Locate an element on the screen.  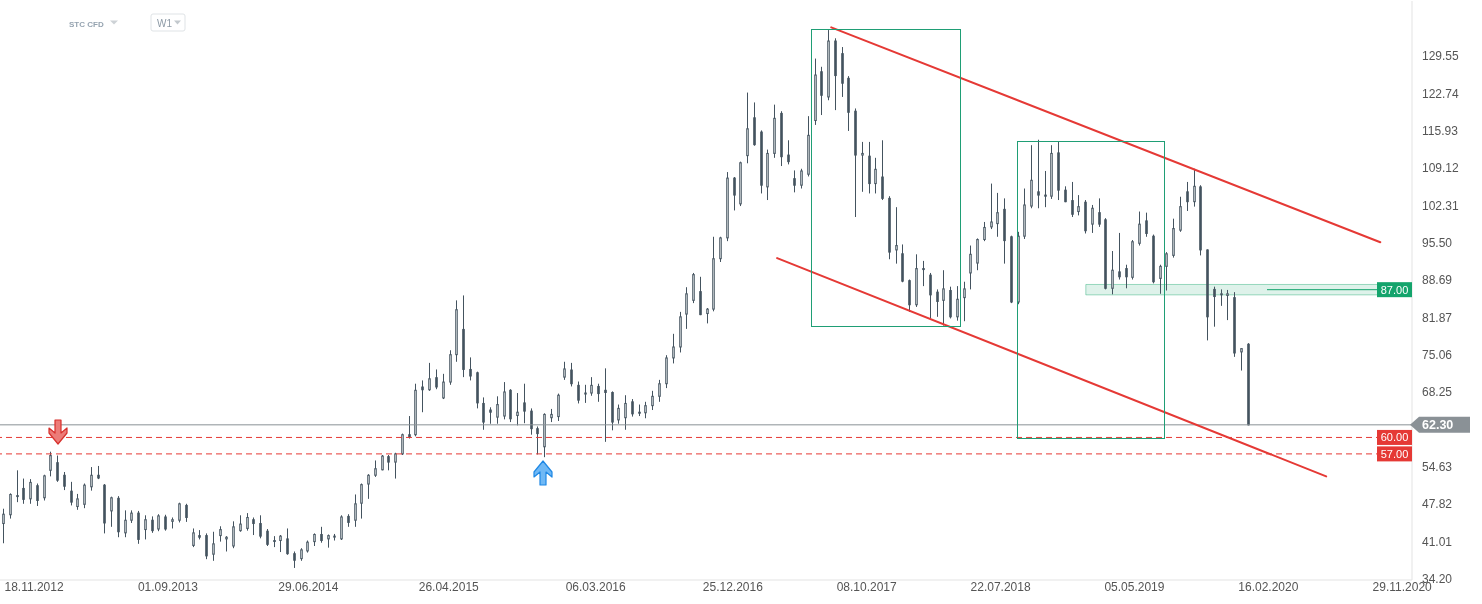
y-tick-label: 115.93 is located at coordinates (1440, 131).